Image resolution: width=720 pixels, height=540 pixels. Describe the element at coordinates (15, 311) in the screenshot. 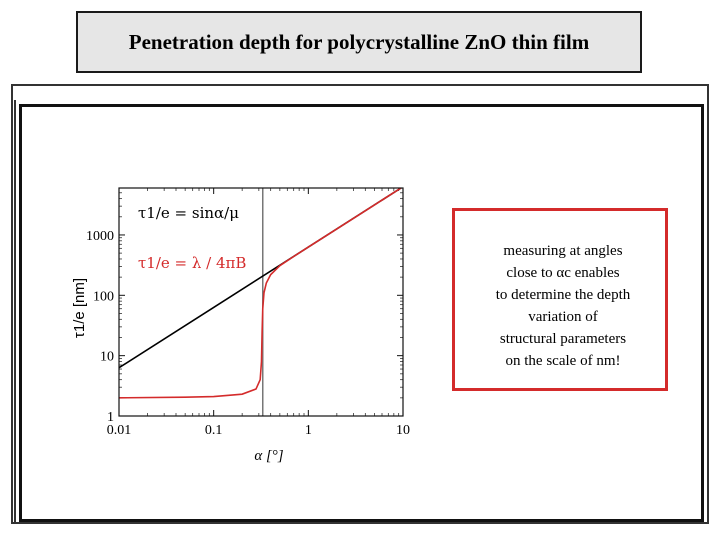

I see `frame-divider` at that location.